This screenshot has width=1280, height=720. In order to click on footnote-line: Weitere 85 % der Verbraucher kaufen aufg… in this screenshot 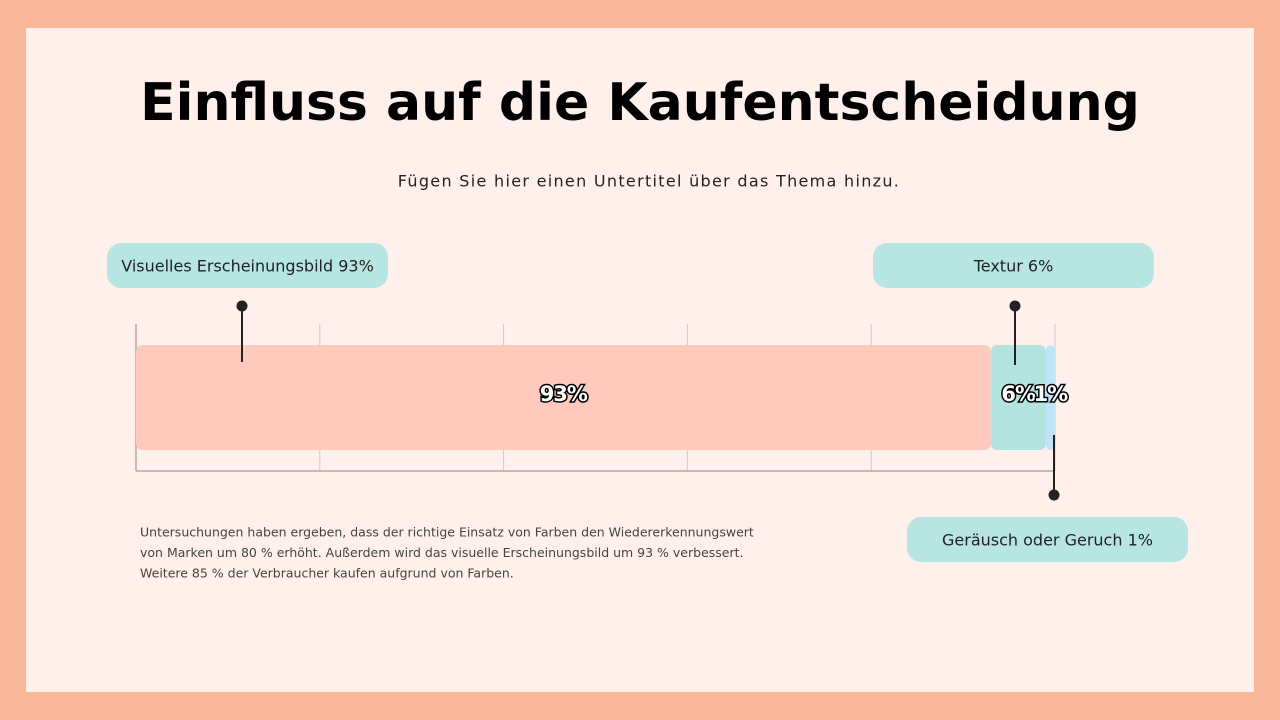, I will do `click(327, 573)`.